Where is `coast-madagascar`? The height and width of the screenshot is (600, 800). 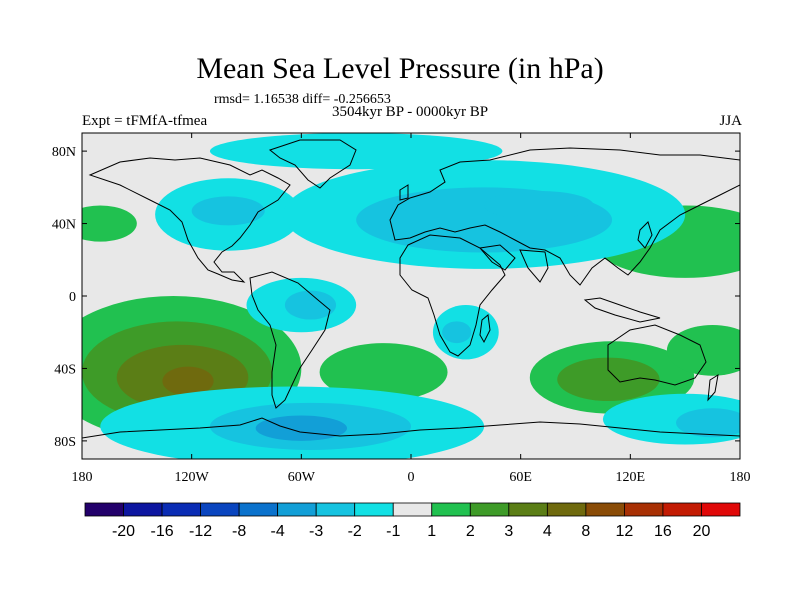 coast-madagascar is located at coordinates (485, 329).